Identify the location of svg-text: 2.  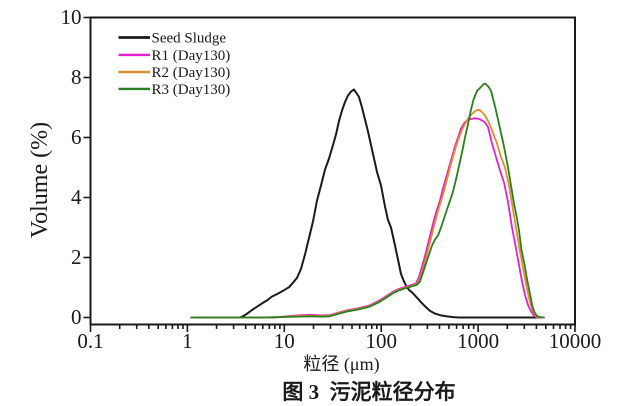
(76, 257).